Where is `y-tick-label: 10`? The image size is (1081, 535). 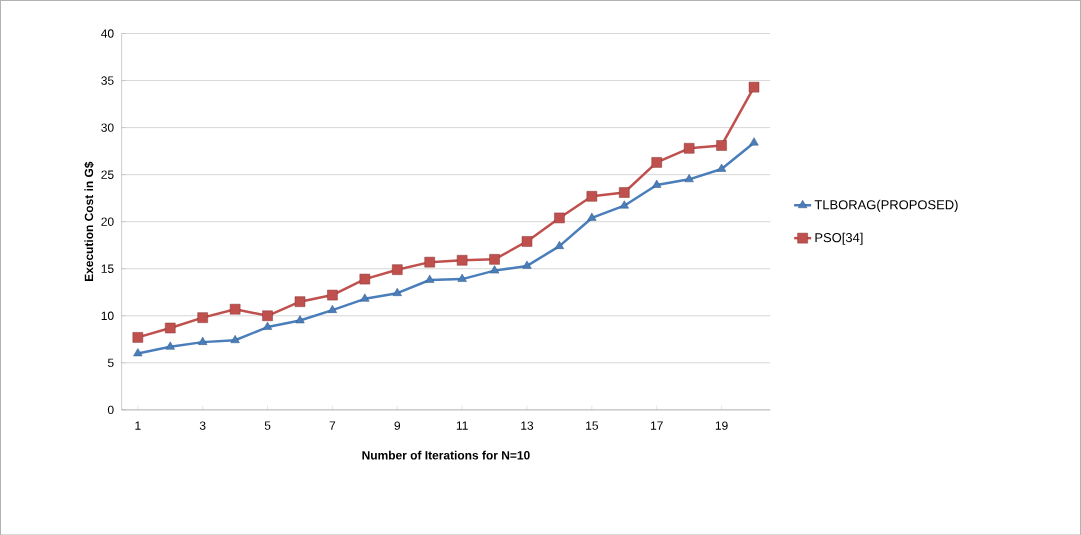 y-tick-label: 10 is located at coordinates (107, 315).